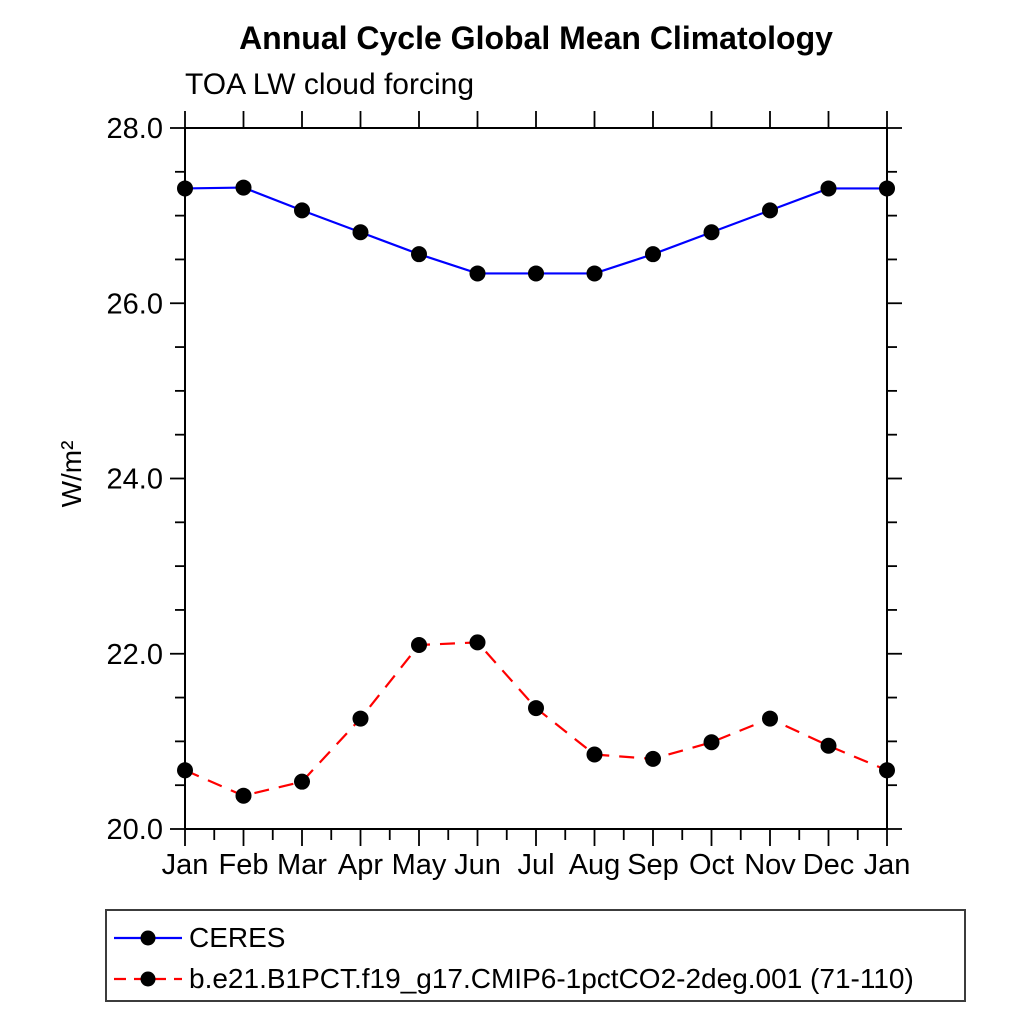 This screenshot has height=1024, width=1024. What do you see at coordinates (135, 480) in the screenshot?
I see `y-tick-label: 24.0` at bounding box center [135, 480].